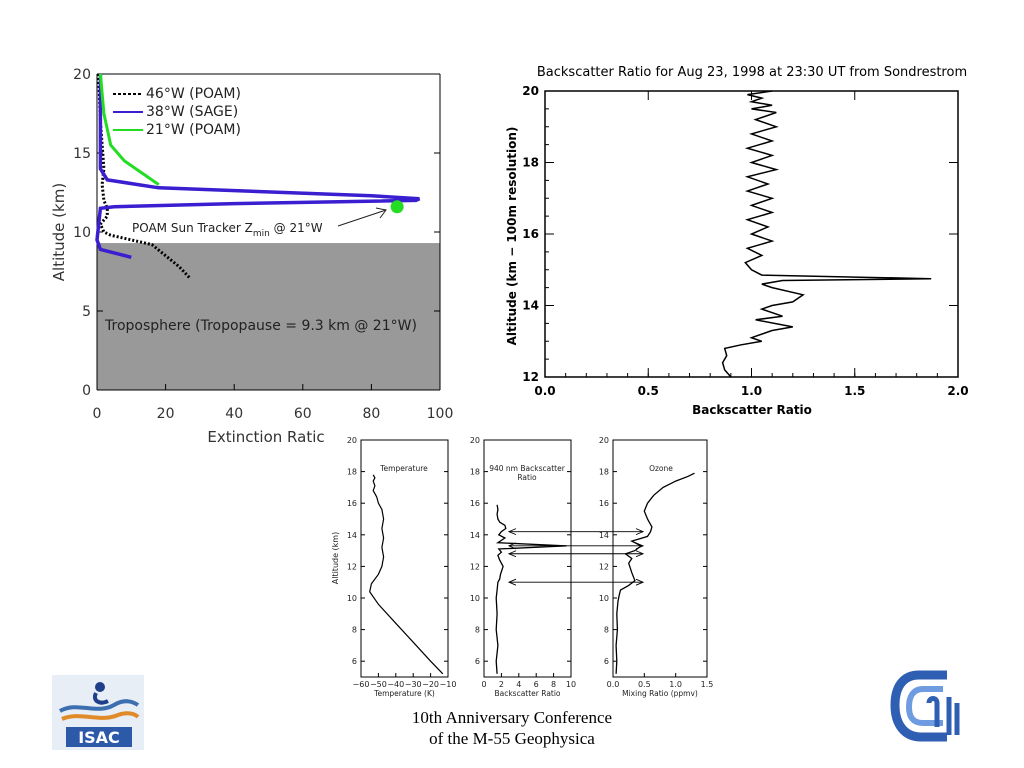  Describe the element at coordinates (98, 712) in the screenshot. I see `isac-logo: ISAC` at that location.